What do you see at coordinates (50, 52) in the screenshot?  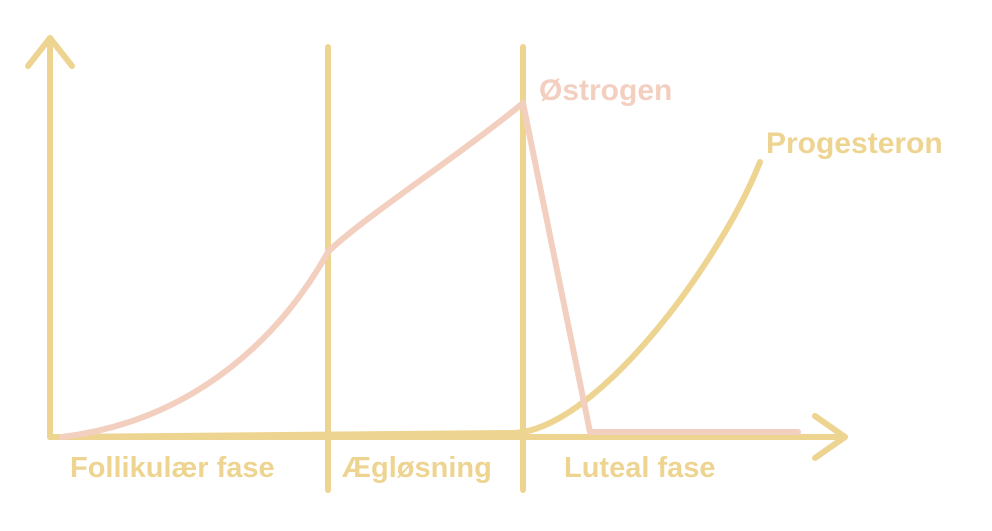 I see `y-axis-arrowhead` at bounding box center [50, 52].